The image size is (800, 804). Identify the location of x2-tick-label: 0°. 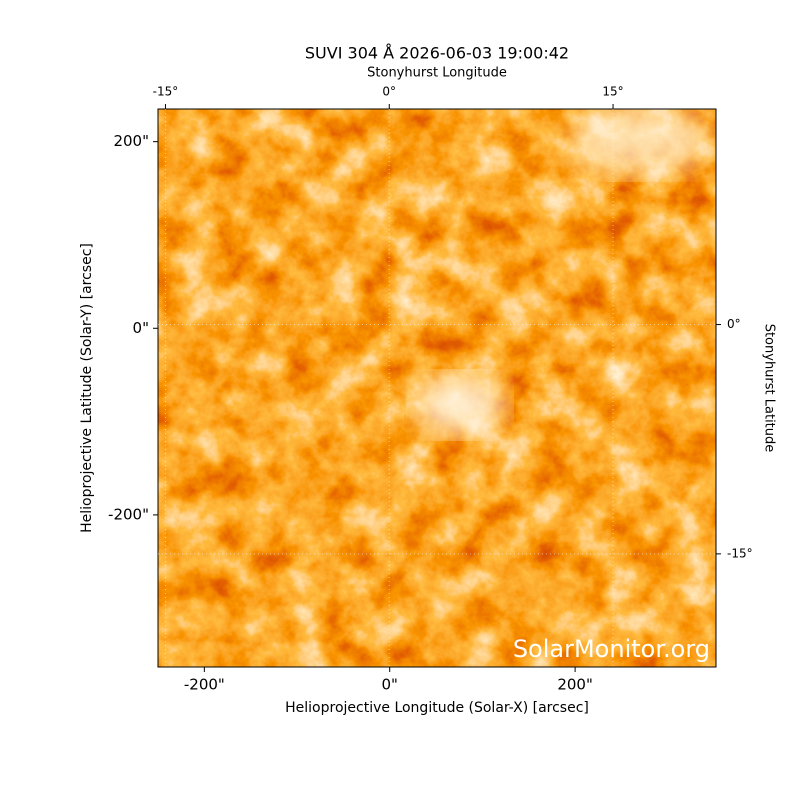
(389, 92).